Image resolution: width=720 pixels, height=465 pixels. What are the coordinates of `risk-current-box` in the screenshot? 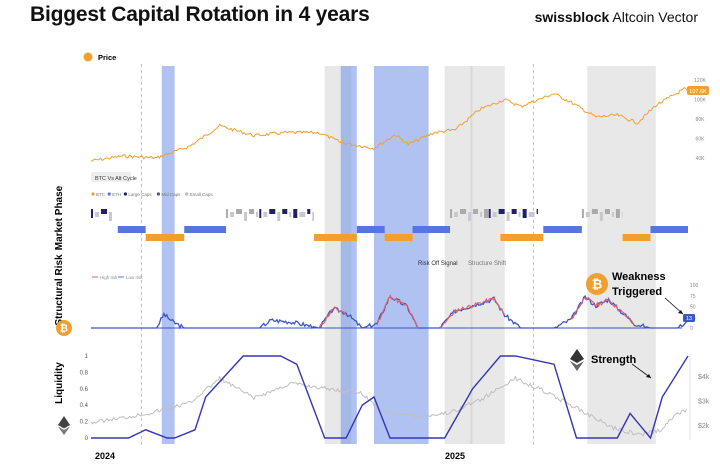 It's located at (689, 318).